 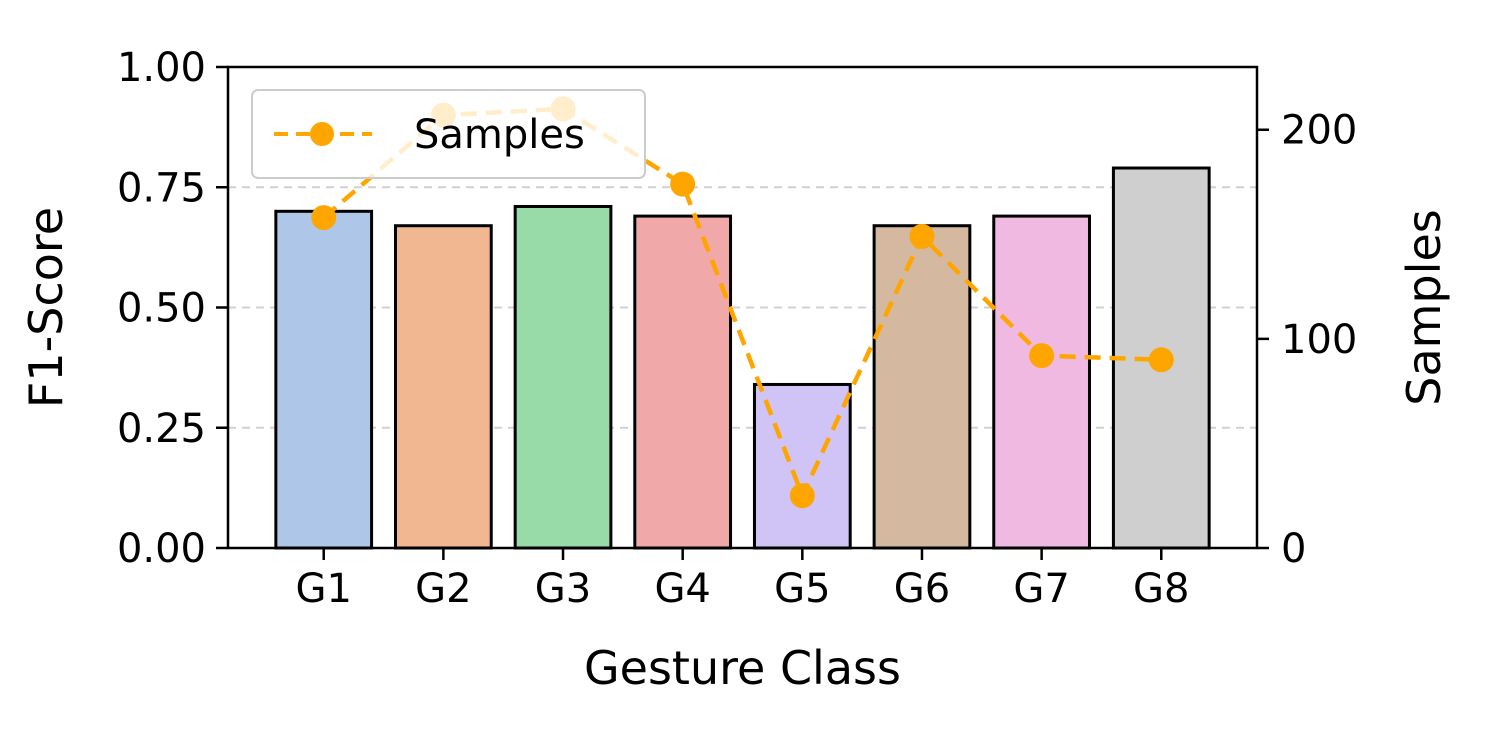 I want to click on y-tick-label-left: 0.75, so click(x=161, y=188).